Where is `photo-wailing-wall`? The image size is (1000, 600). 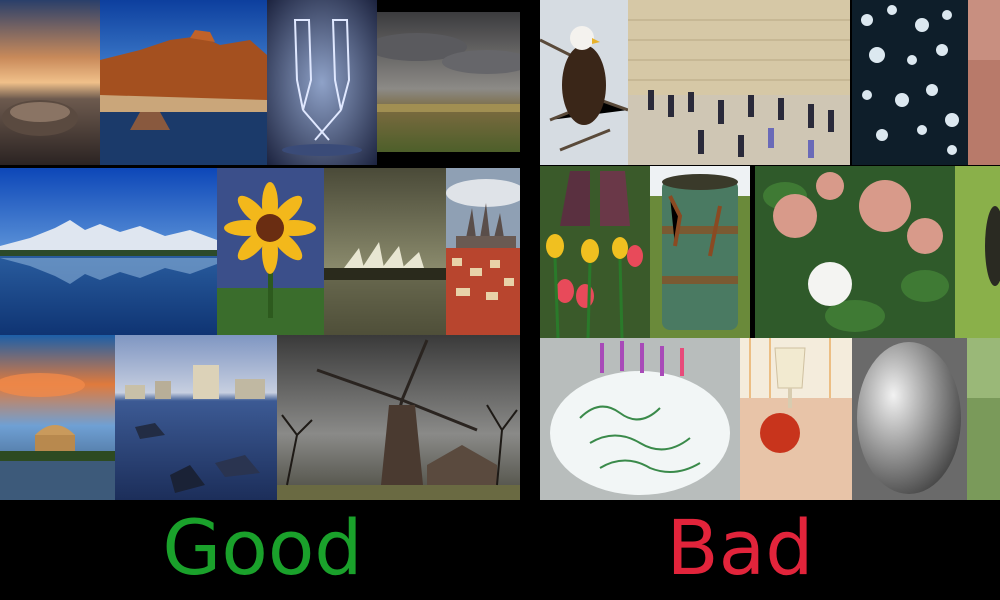
photo-wailing-wall is located at coordinates (739, 82).